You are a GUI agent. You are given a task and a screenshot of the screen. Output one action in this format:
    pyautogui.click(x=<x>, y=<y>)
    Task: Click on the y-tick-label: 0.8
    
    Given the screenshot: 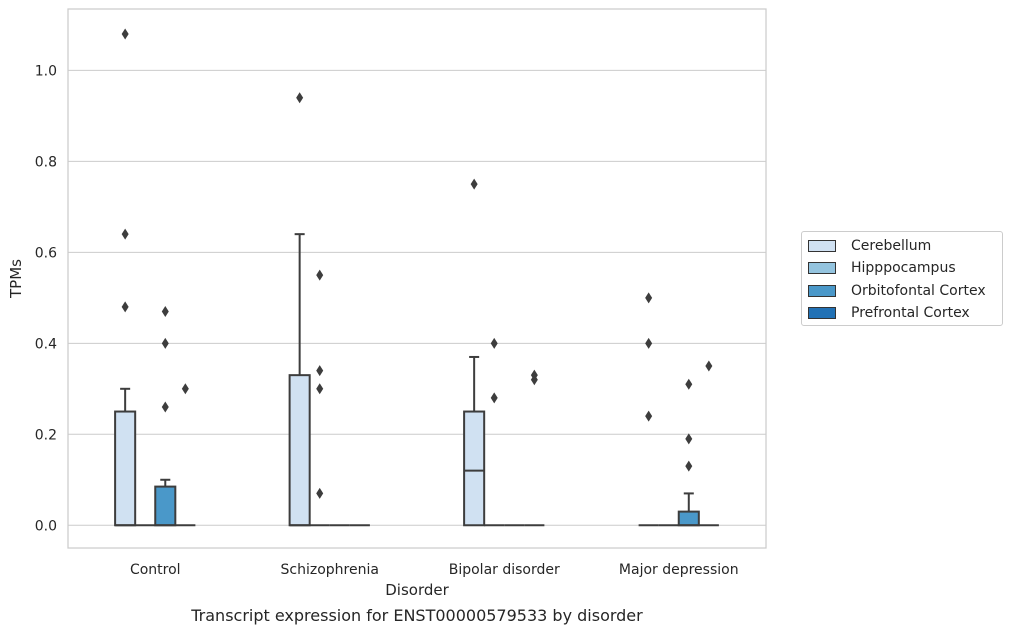 What is the action you would take?
    pyautogui.click(x=46, y=162)
    